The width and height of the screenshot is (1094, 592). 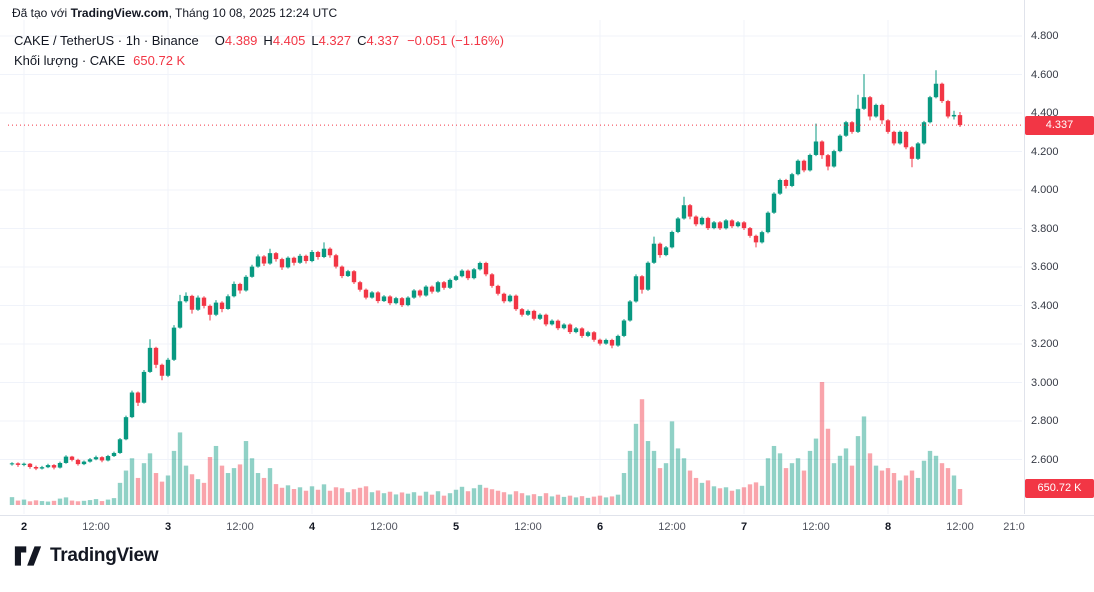 I want to click on attribution-suffix: , Tháng 10 08, 2025 12:24 UTC, so click(x=253, y=13).